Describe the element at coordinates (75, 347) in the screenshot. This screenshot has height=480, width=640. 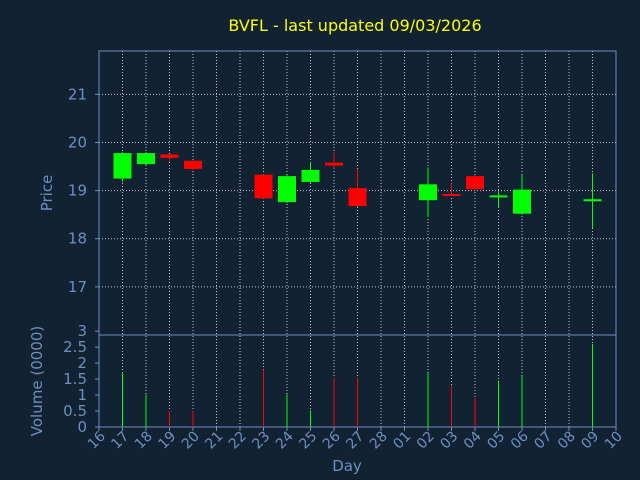
I see `volume-tick-label: 2.5` at that location.